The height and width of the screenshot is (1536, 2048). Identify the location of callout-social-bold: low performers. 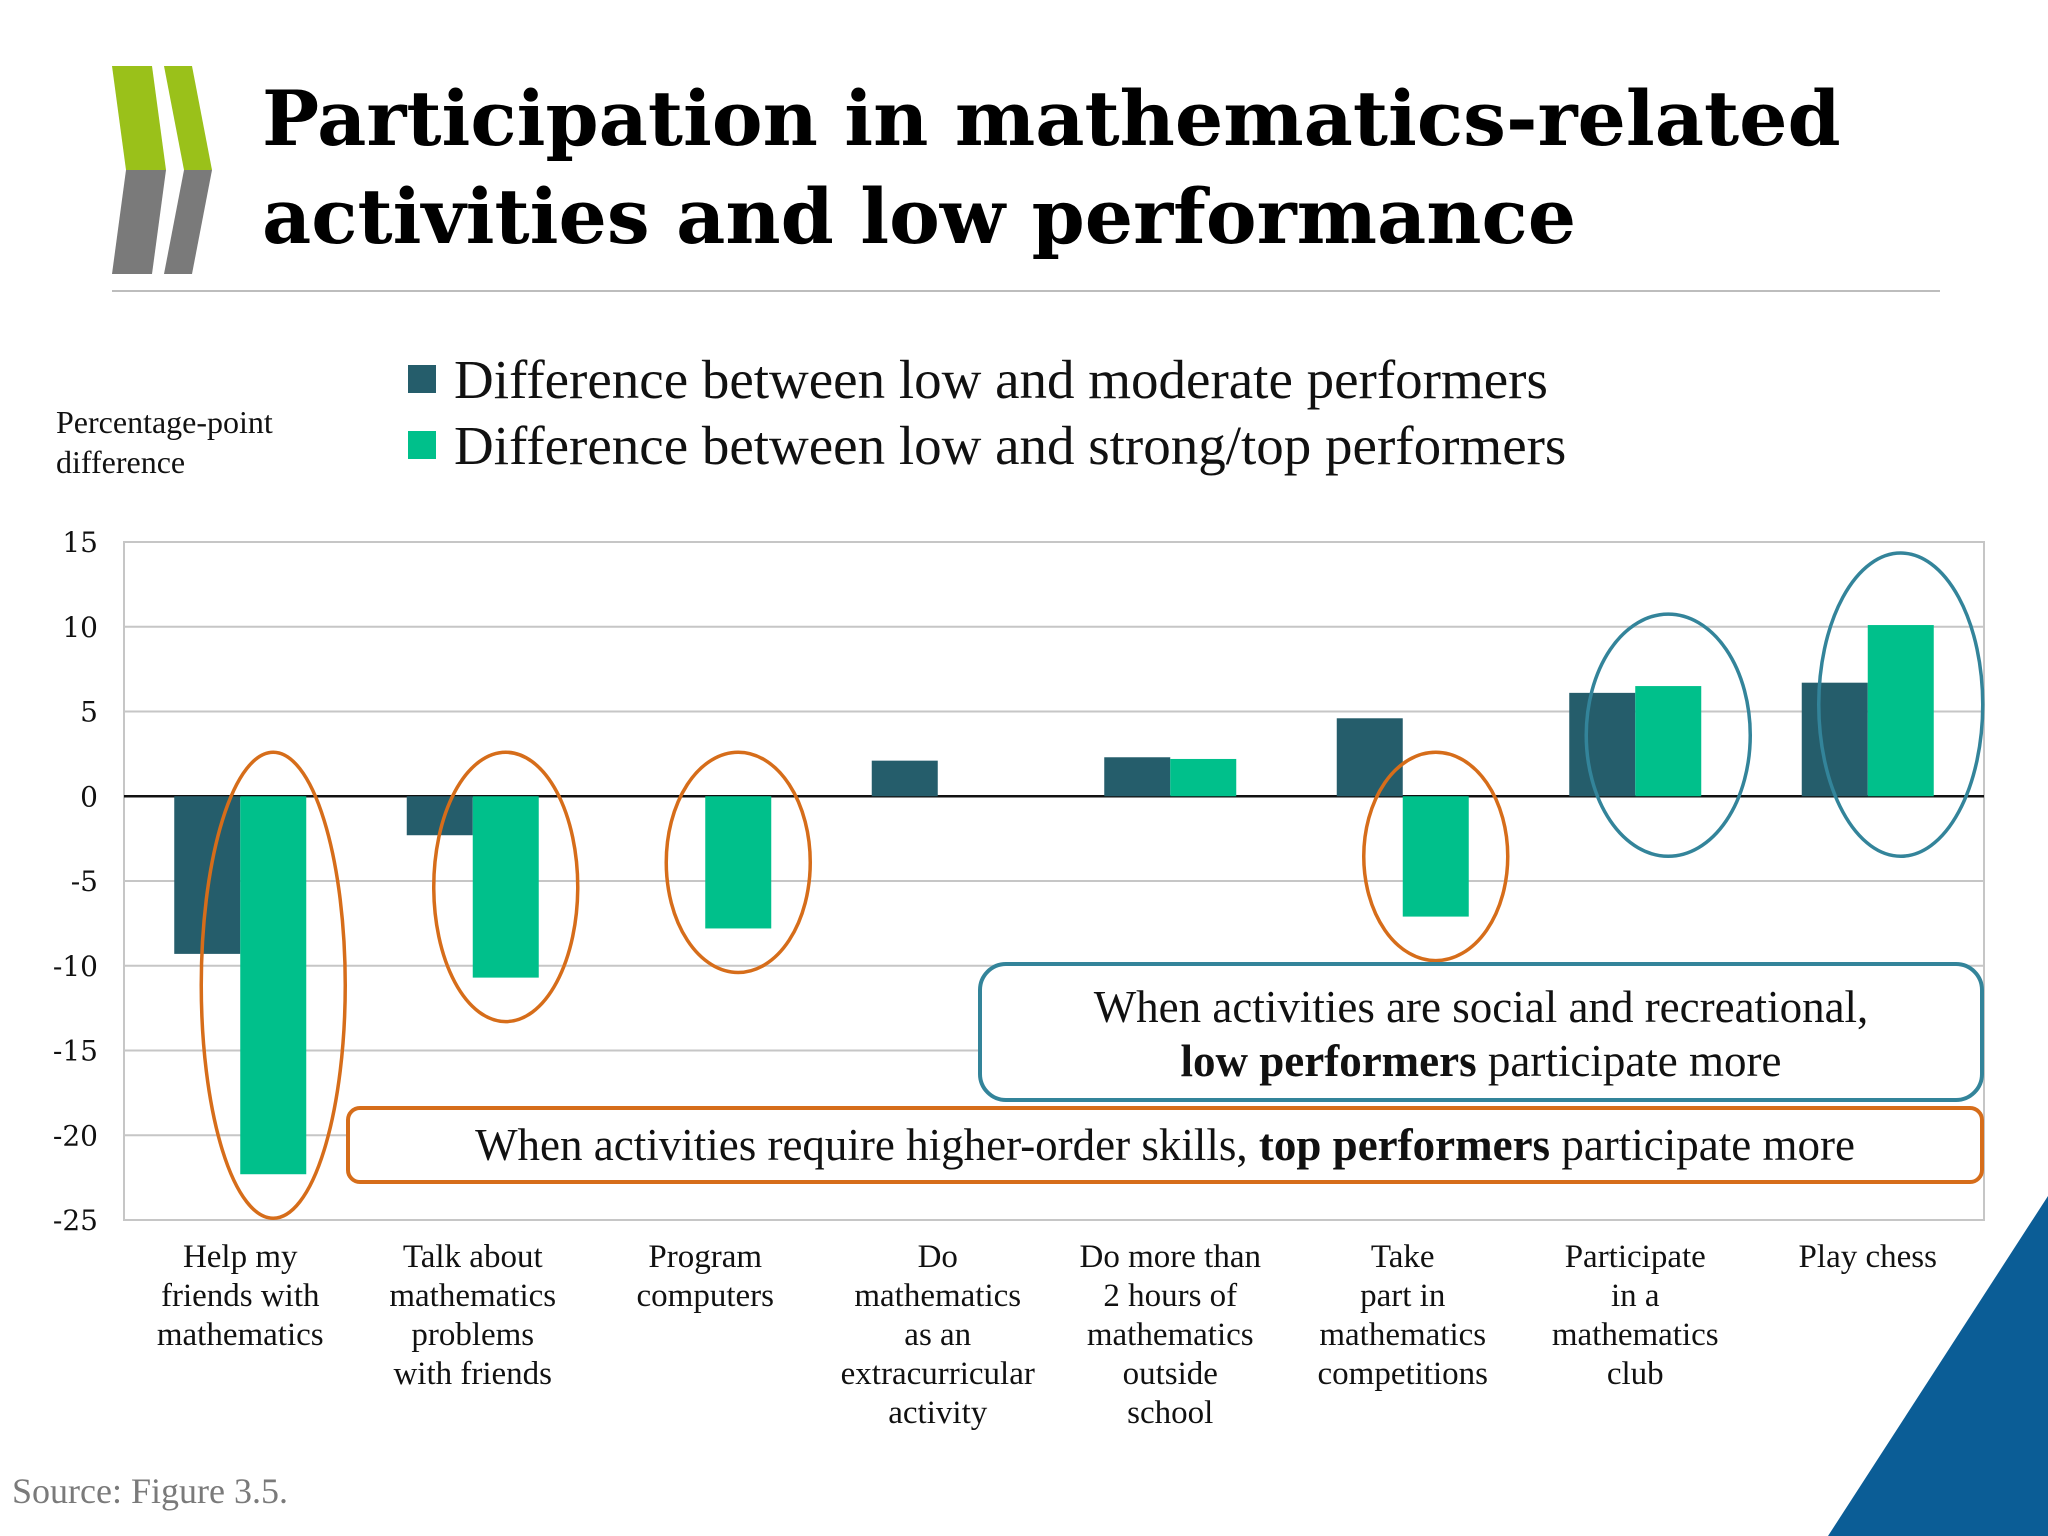
(1328, 1061).